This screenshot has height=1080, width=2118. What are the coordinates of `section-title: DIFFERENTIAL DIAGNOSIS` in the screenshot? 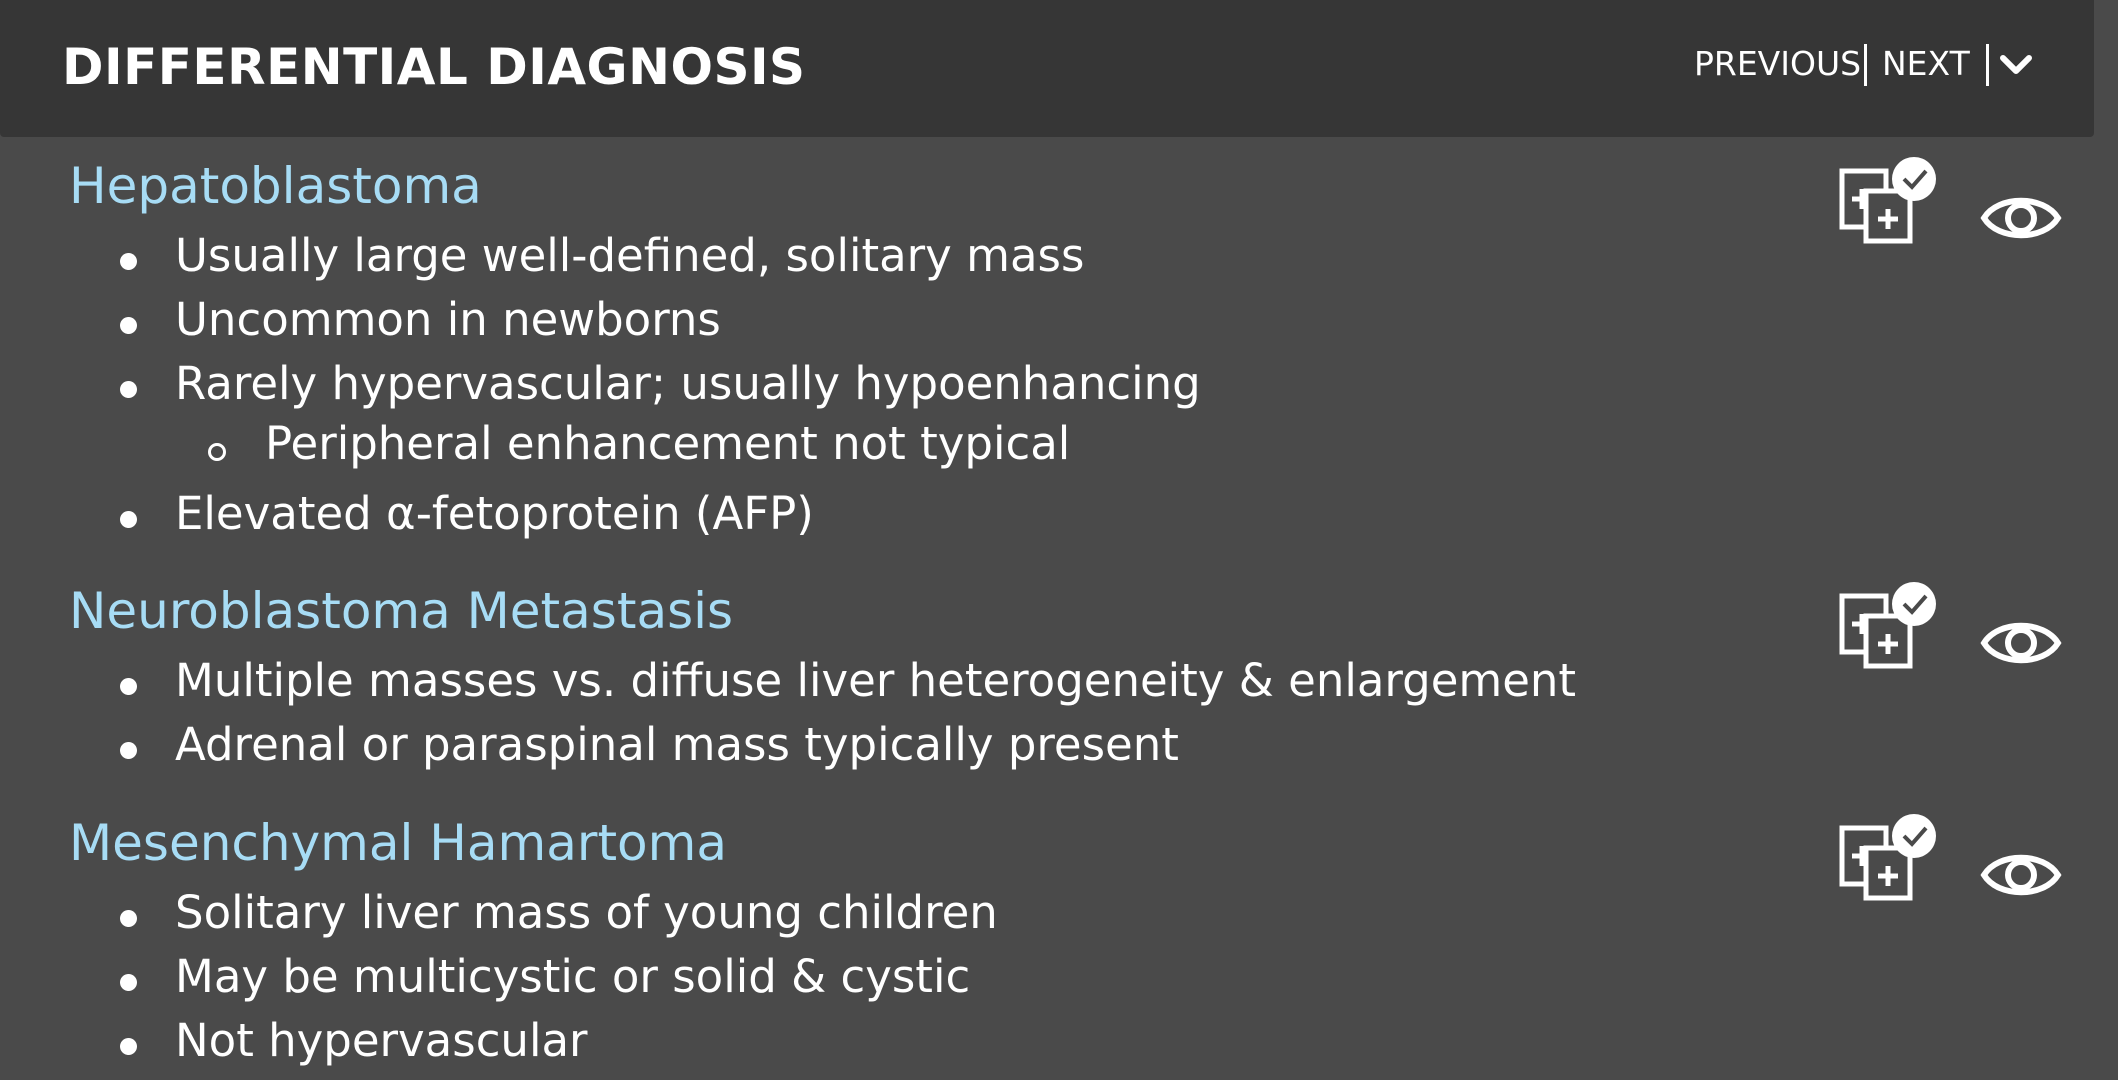 It's located at (434, 67).